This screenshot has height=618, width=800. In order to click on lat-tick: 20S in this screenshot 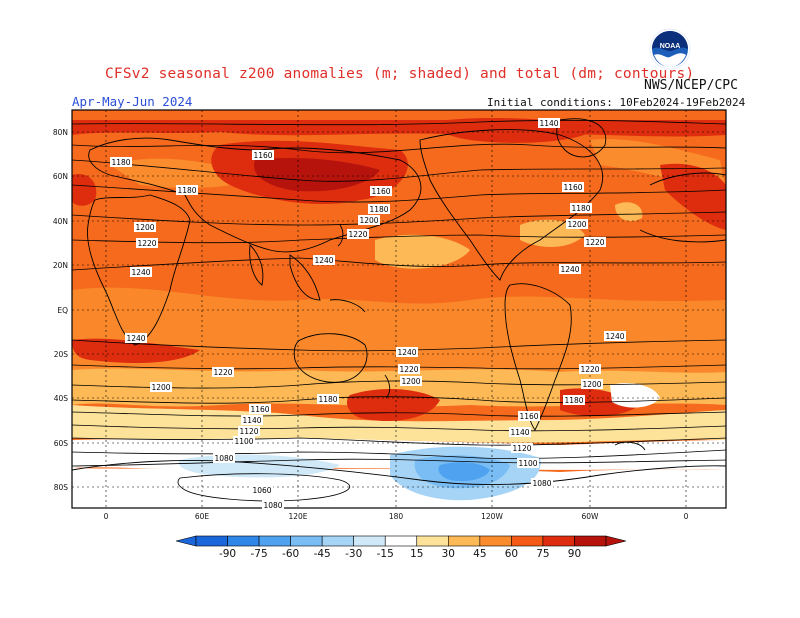, I will do `click(61, 354)`.